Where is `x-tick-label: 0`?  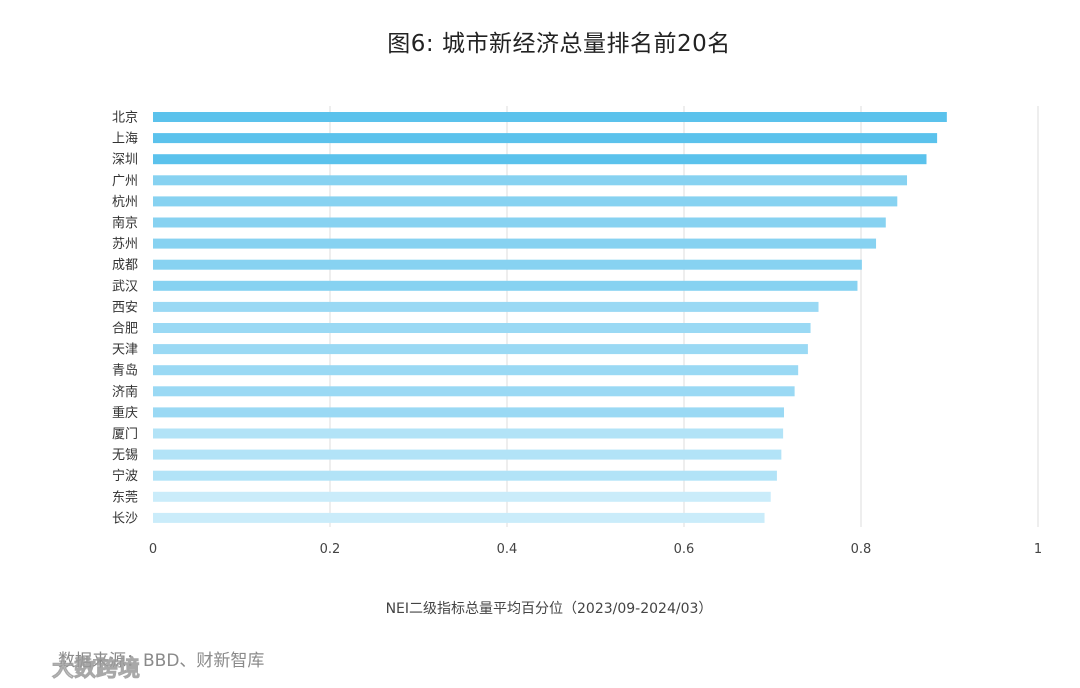
x-tick-label: 0 is located at coordinates (153, 549).